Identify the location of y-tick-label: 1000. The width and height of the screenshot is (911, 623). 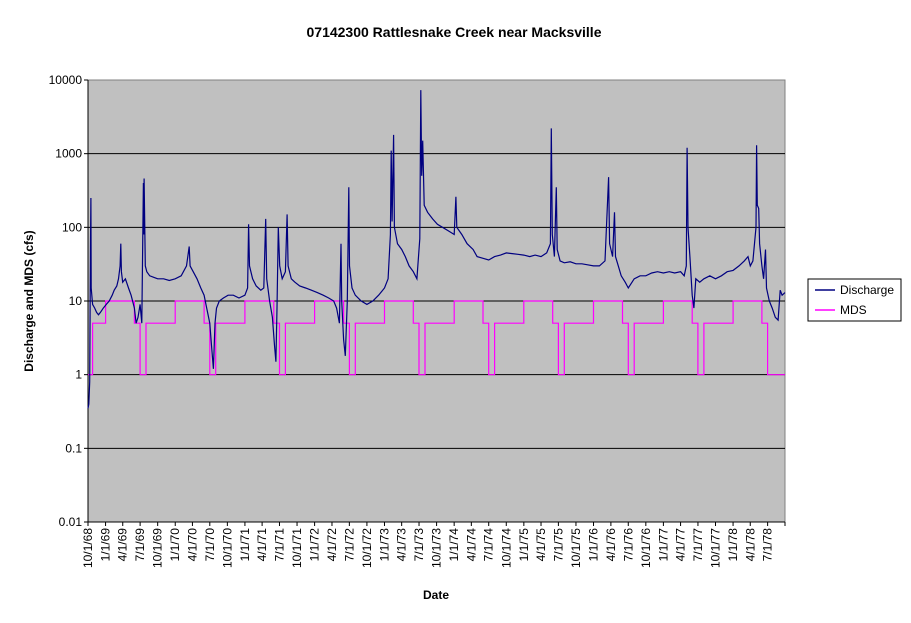
(68, 154).